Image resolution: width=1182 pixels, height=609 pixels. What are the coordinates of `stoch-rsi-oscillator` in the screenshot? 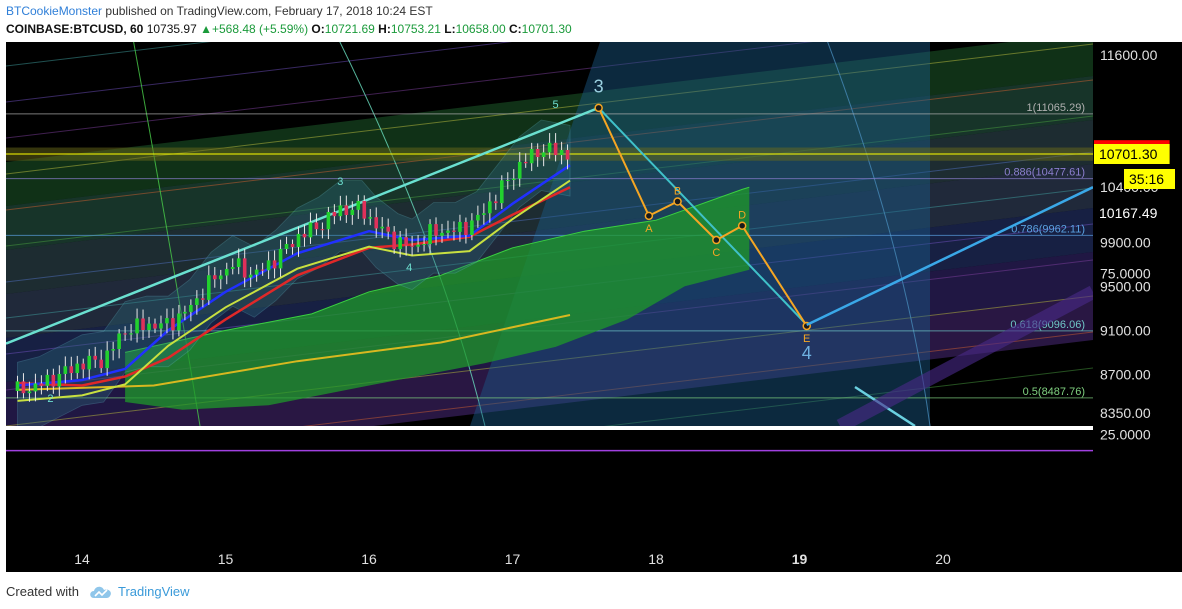 It's located at (549, 450).